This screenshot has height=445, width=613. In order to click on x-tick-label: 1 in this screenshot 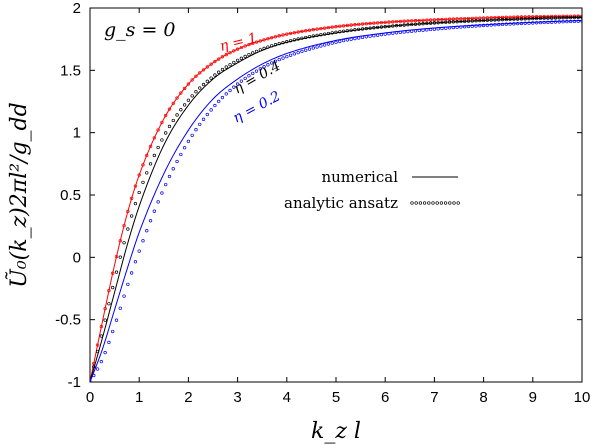, I will do `click(139, 397)`.